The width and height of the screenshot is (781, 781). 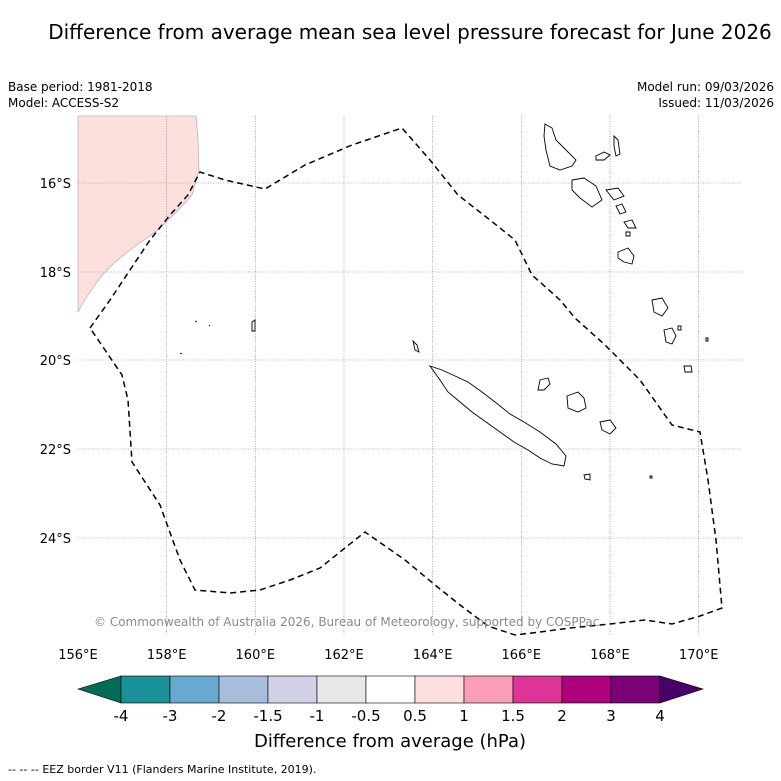 What do you see at coordinates (705, 87) in the screenshot?
I see `model-run: Model run: 09/03/2026` at bounding box center [705, 87].